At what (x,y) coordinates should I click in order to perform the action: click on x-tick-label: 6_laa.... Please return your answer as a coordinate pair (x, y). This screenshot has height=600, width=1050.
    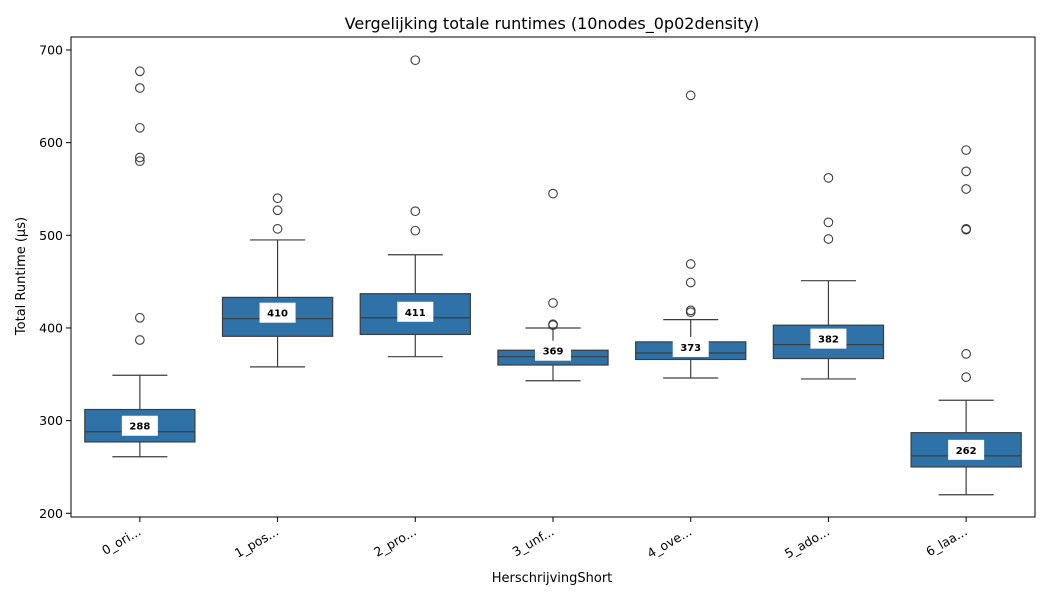
    Looking at the image, I should click on (946, 541).